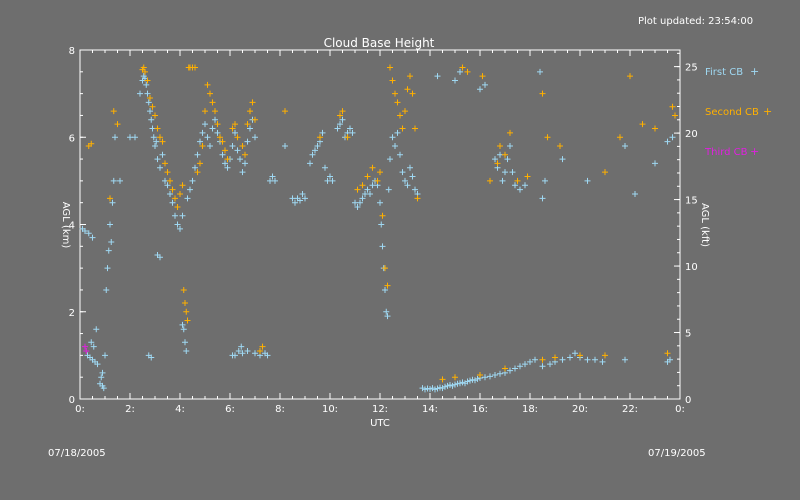 The width and height of the screenshot is (800, 500). I want to click on y-right-tick-label: 15, so click(691, 201).